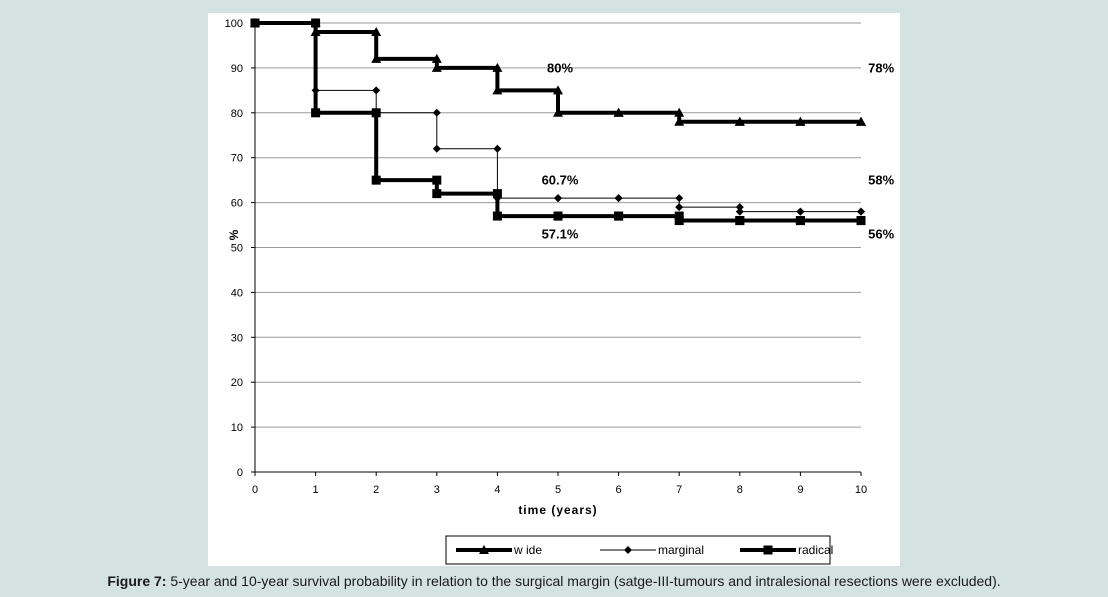  Describe the element at coordinates (681, 550) in the screenshot. I see `legend-label: marginal` at that location.